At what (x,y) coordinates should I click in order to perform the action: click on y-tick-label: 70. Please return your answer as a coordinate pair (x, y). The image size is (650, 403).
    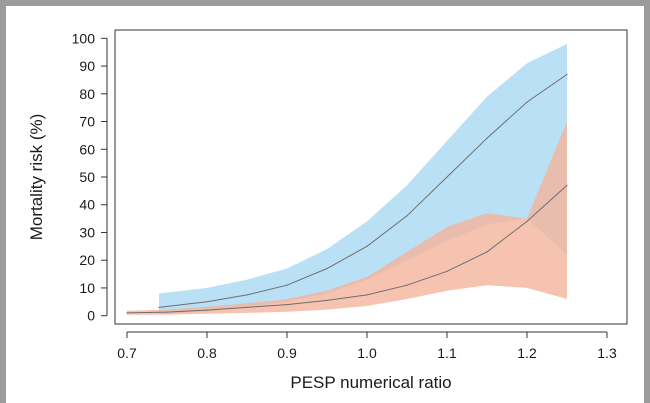
    Looking at the image, I should click on (87, 122).